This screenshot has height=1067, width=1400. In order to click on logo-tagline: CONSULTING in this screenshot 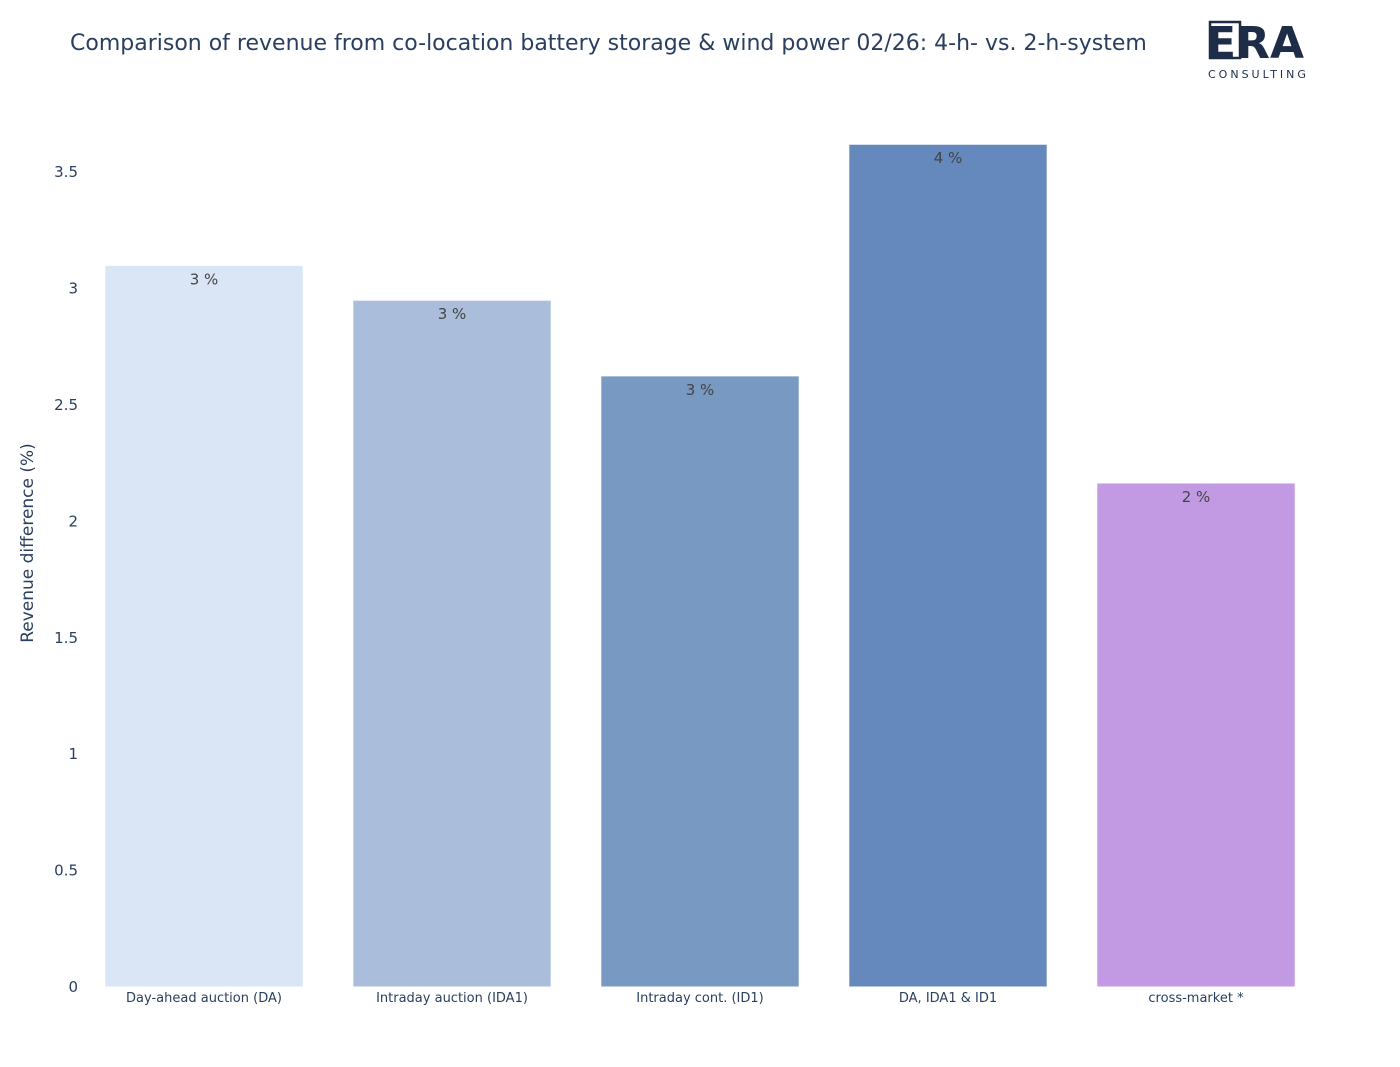, I will do `click(1258, 74)`.